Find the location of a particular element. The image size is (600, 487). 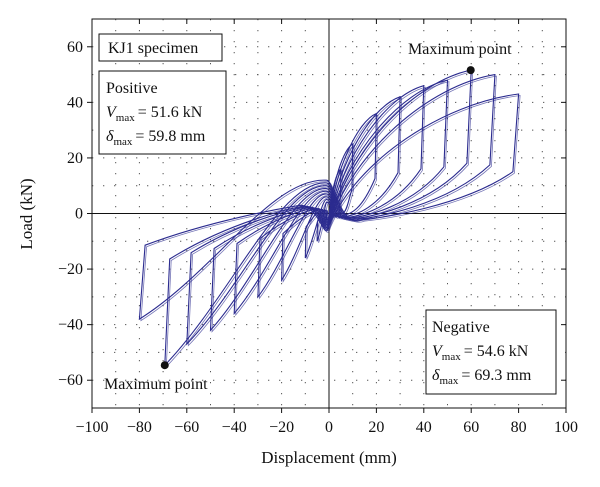

x-tick-label: −20 is located at coordinates (281, 427).